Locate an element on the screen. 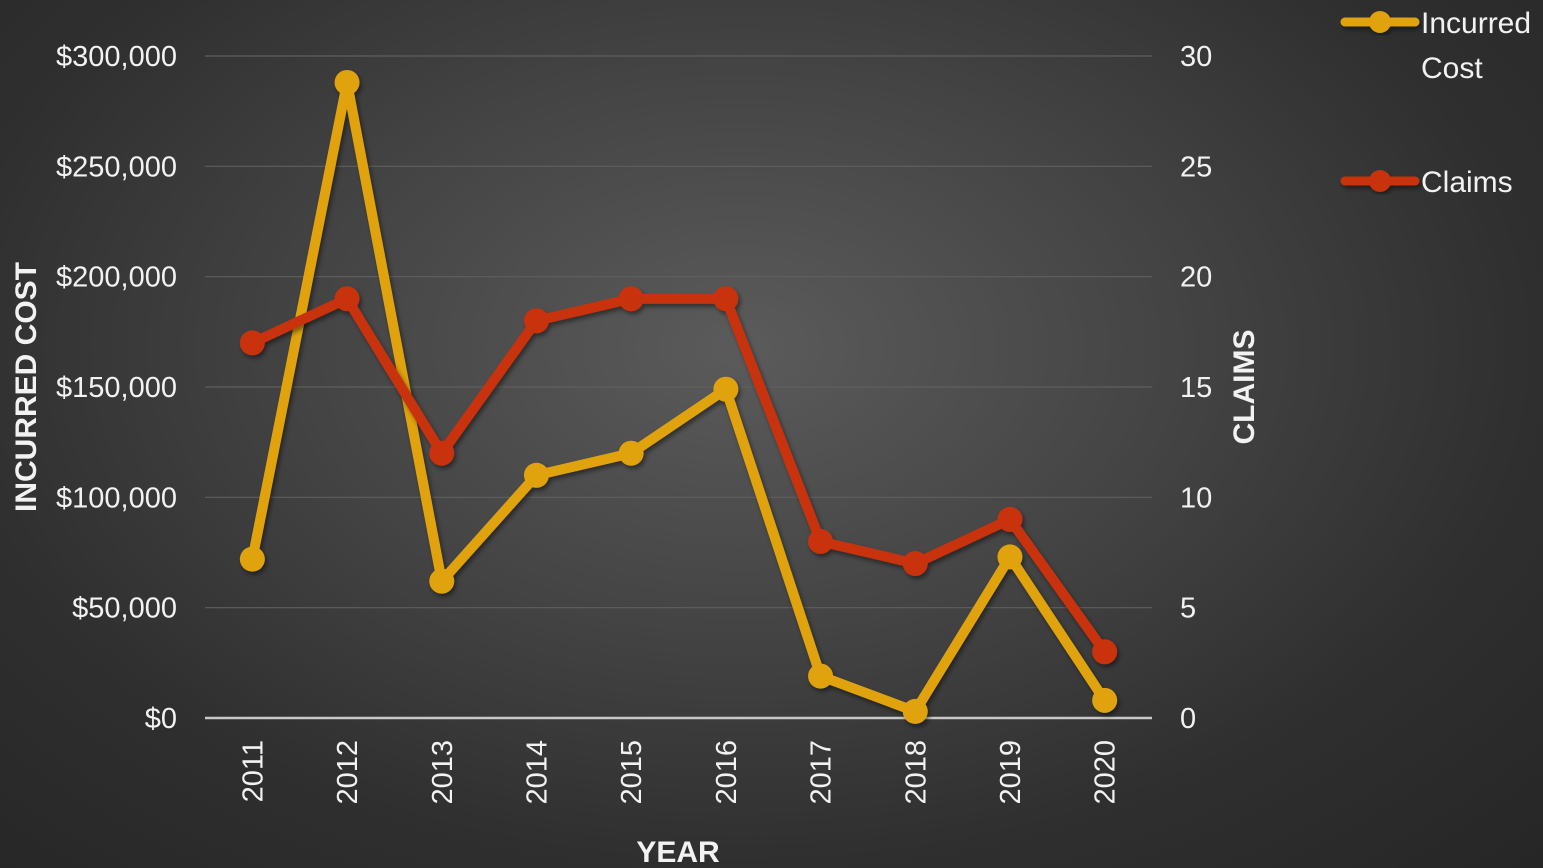 This screenshot has width=1543, height=868. x-axis-tick-labels: 2011 2012 2013 2014 2015 2016 2017 2018 2019 2020 is located at coordinates (679, 772).